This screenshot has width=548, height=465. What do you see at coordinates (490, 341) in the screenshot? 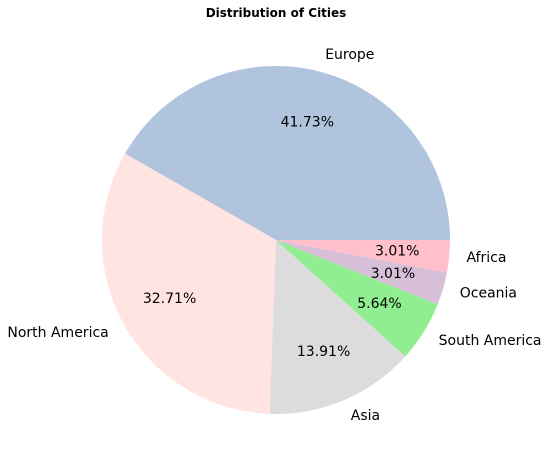
I see `slice-label-south-america: South America` at bounding box center [490, 341].